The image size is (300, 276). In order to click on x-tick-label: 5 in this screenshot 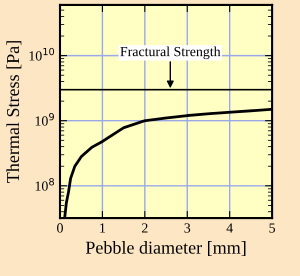, I will do `click(272, 228)`.